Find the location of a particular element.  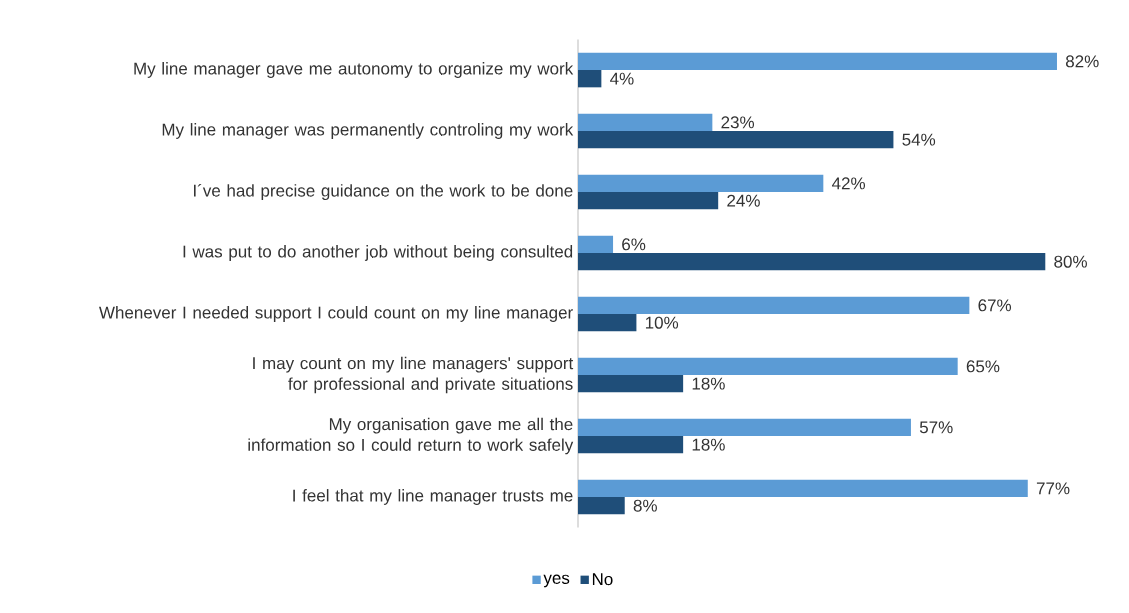

data-label: 8% is located at coordinates (645, 505).